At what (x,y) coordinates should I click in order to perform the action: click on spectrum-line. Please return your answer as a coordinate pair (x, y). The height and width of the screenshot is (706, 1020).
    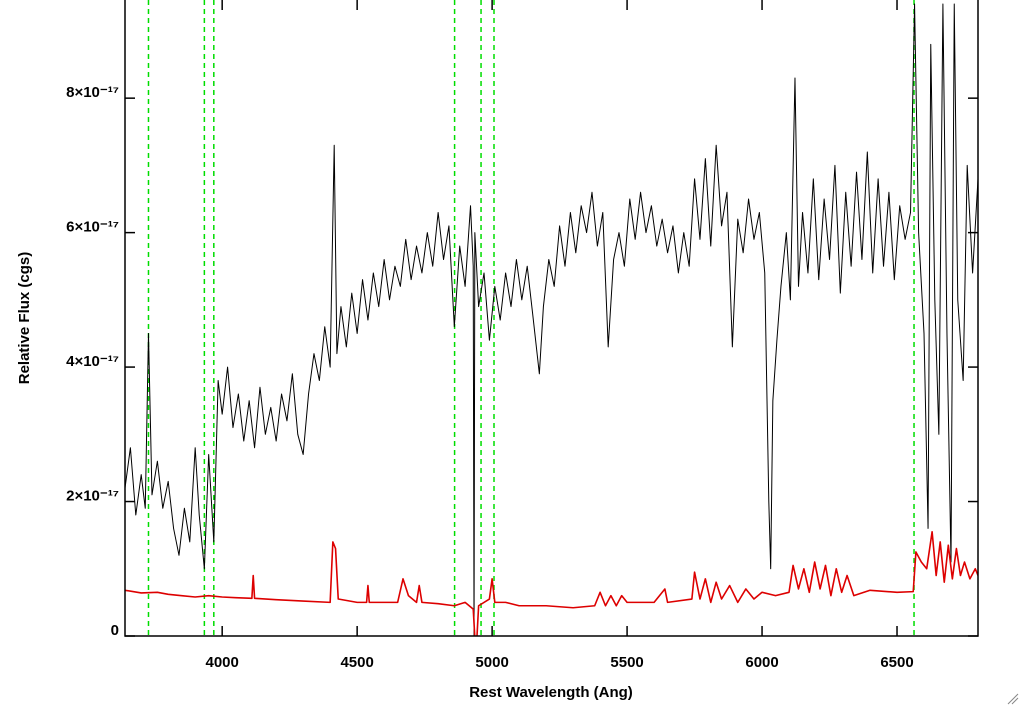
    Looking at the image, I should click on (551, 583).